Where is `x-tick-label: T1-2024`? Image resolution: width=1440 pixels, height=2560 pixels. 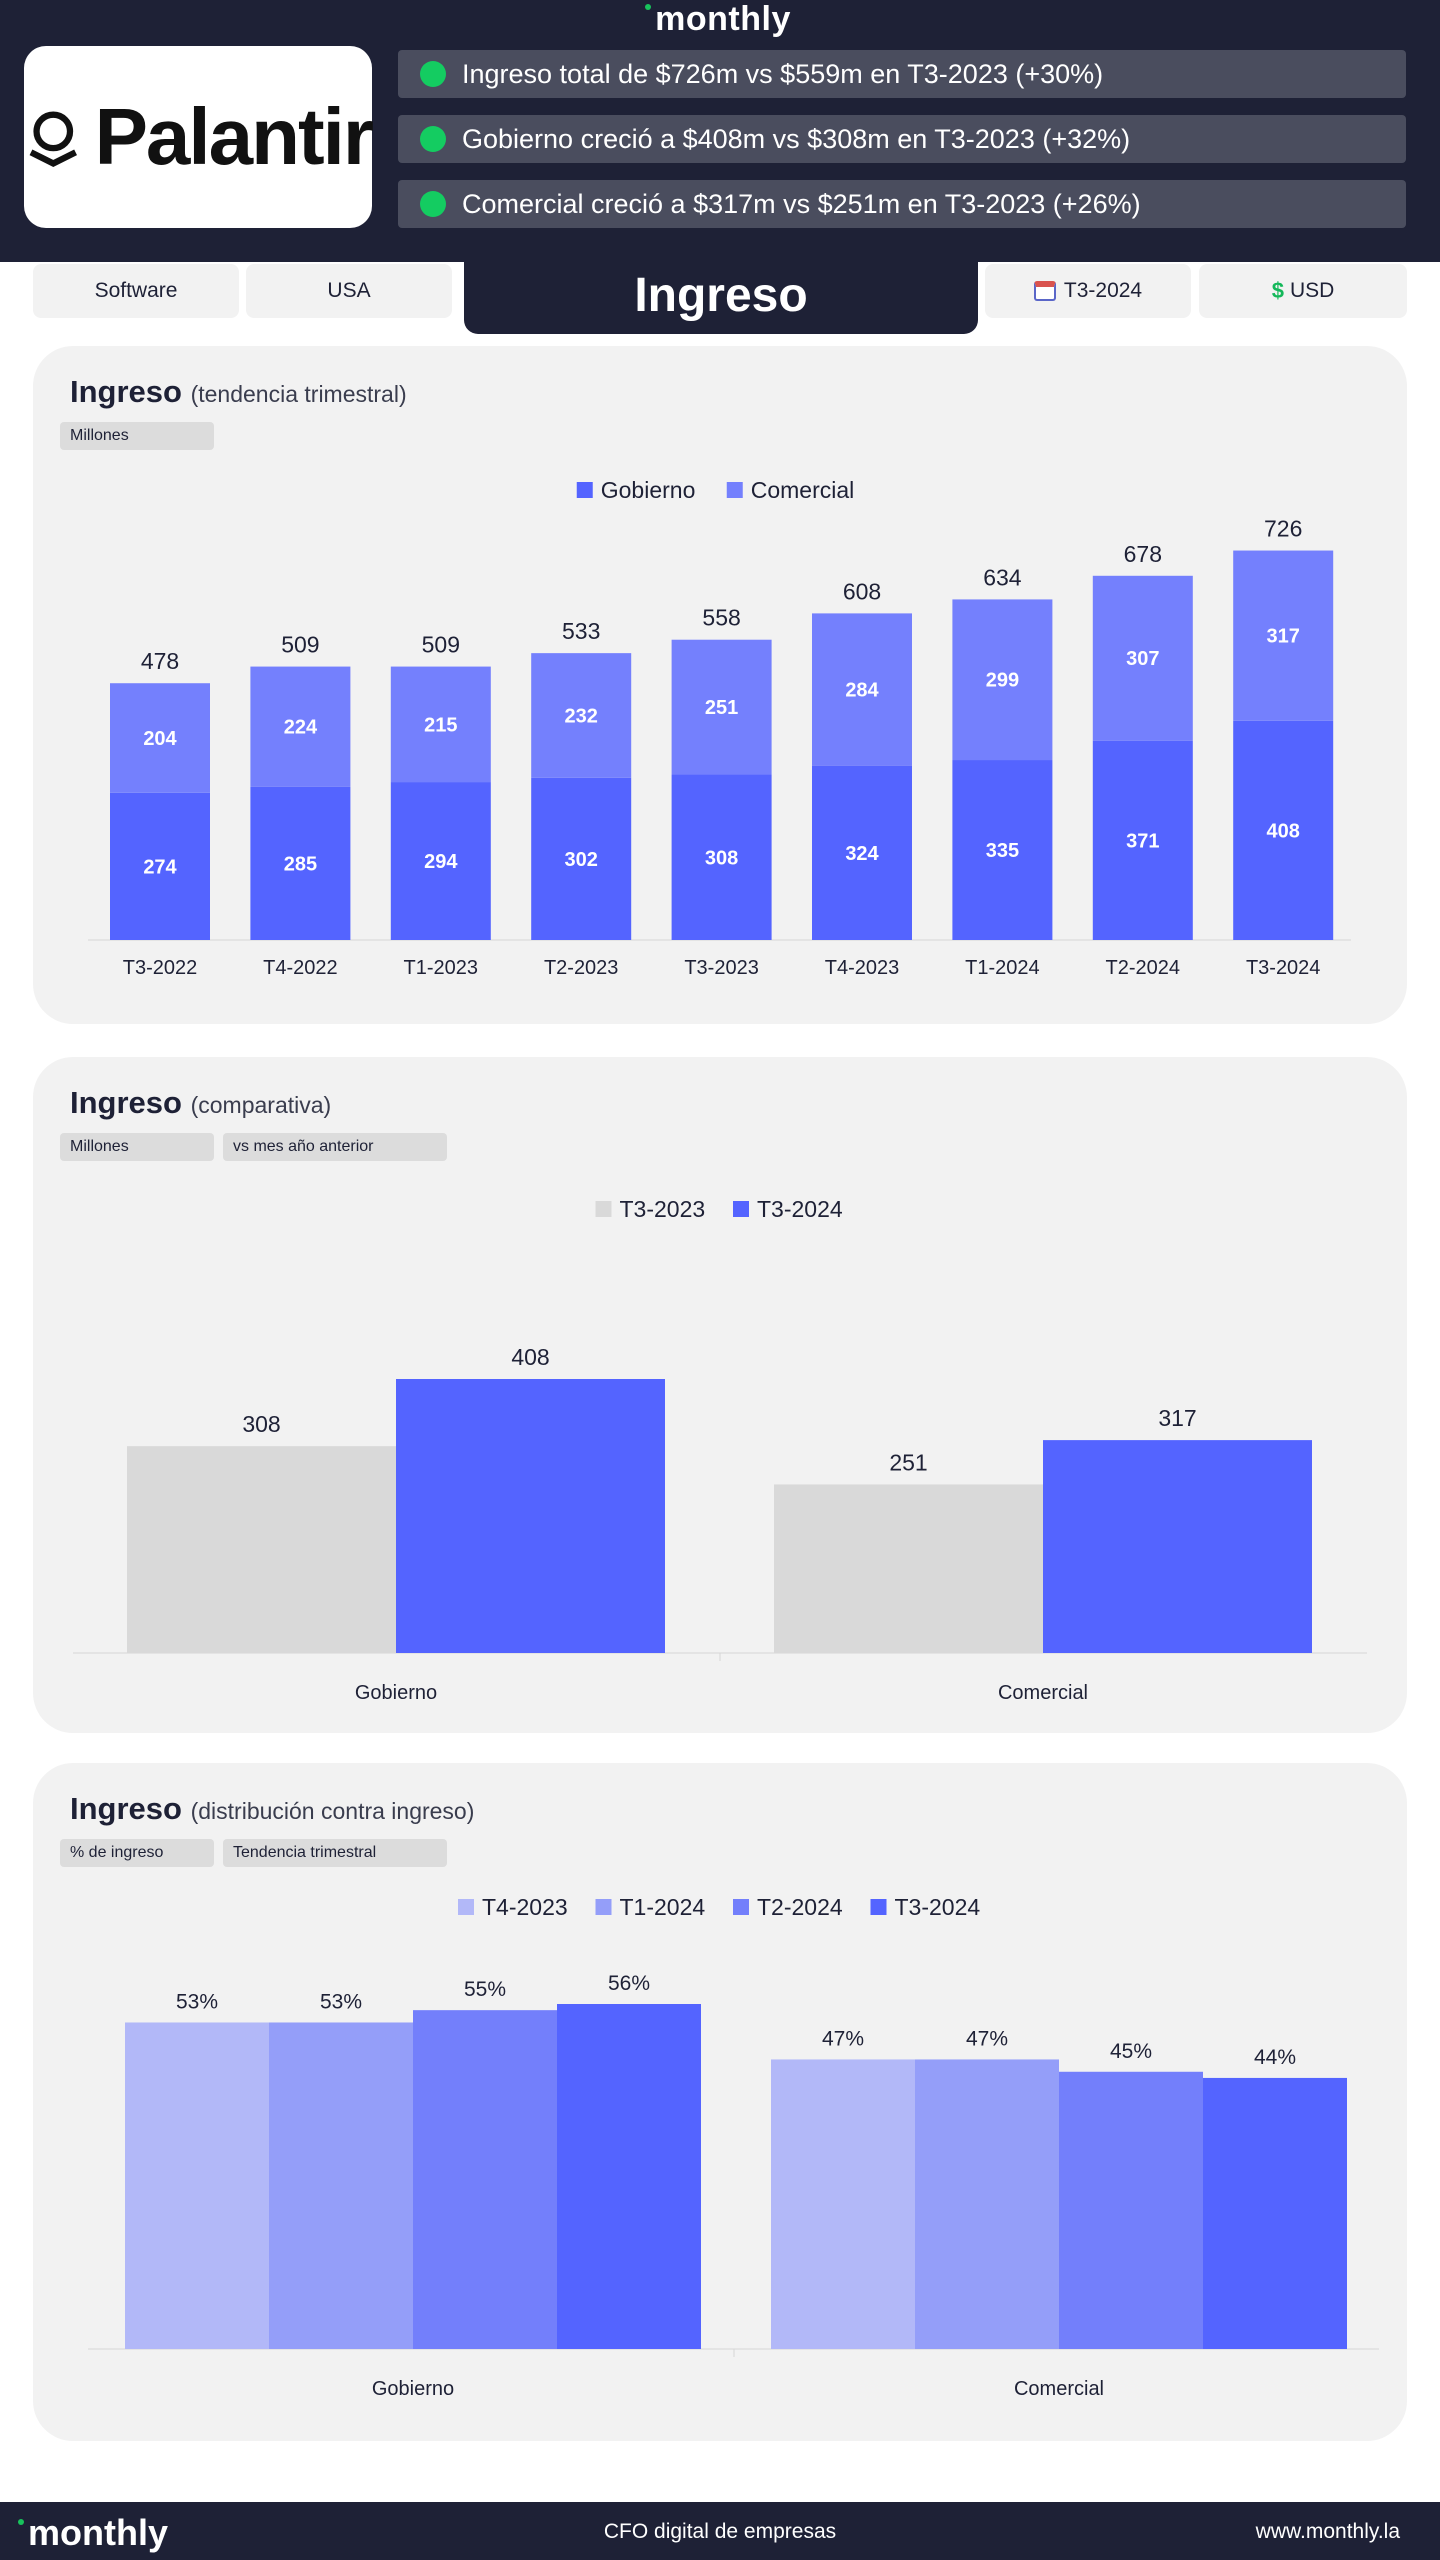 x-tick-label: T1-2024 is located at coordinates (1002, 968).